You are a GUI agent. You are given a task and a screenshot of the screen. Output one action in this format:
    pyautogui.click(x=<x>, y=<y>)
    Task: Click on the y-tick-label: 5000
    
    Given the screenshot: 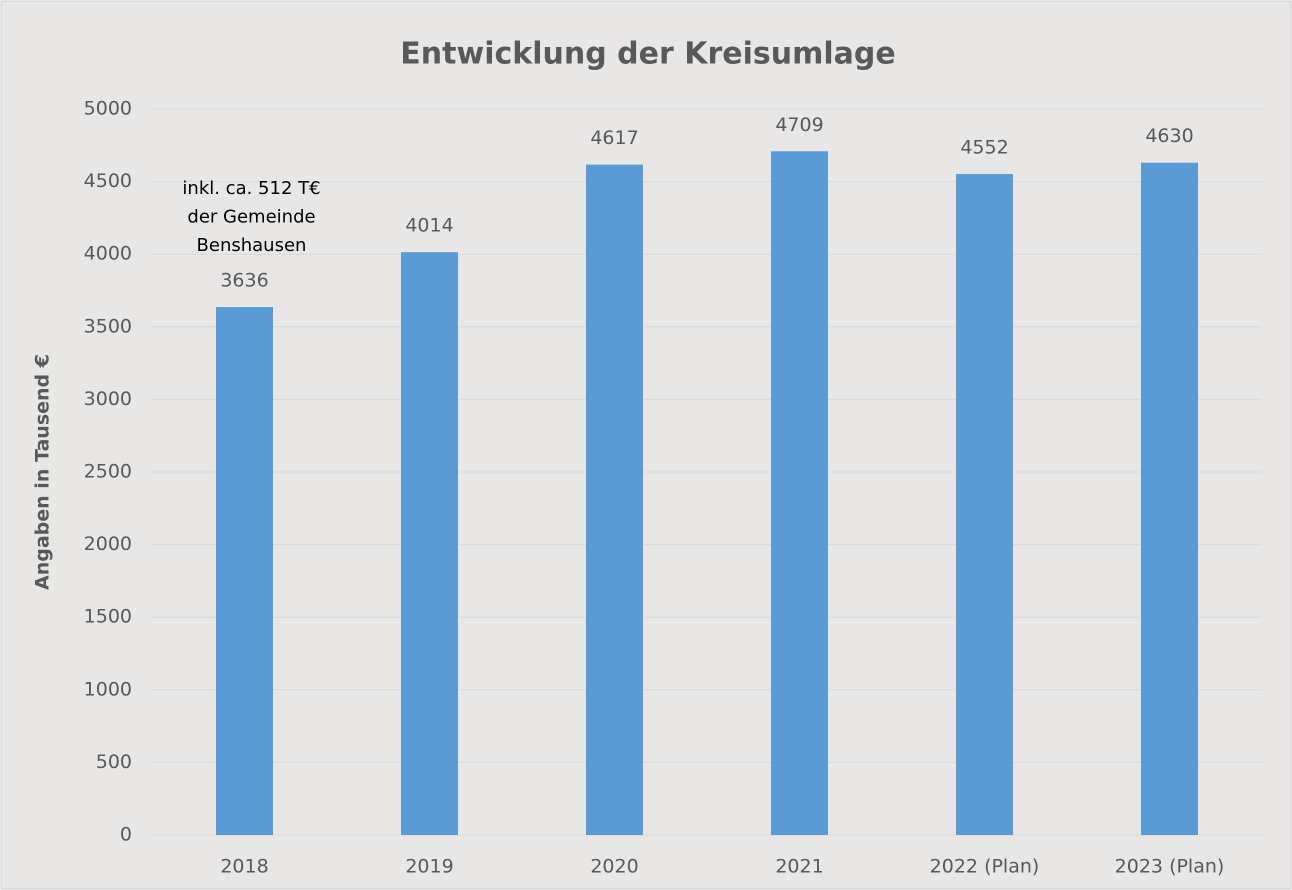 What is the action you would take?
    pyautogui.click(x=108, y=109)
    